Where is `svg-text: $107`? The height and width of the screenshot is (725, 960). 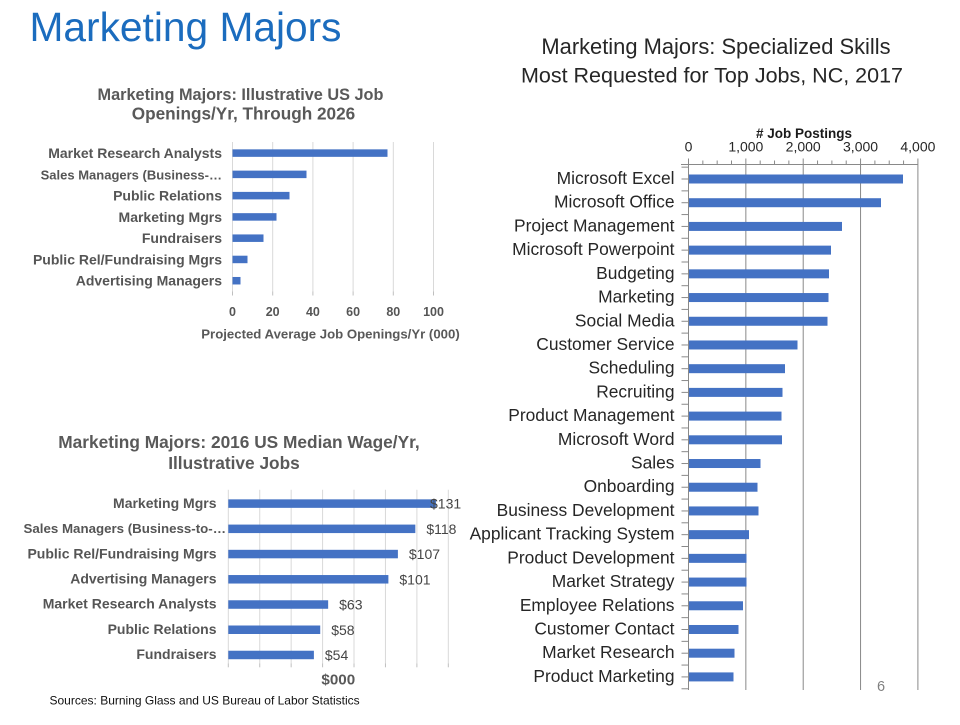 svg-text: $107 is located at coordinates (424, 554).